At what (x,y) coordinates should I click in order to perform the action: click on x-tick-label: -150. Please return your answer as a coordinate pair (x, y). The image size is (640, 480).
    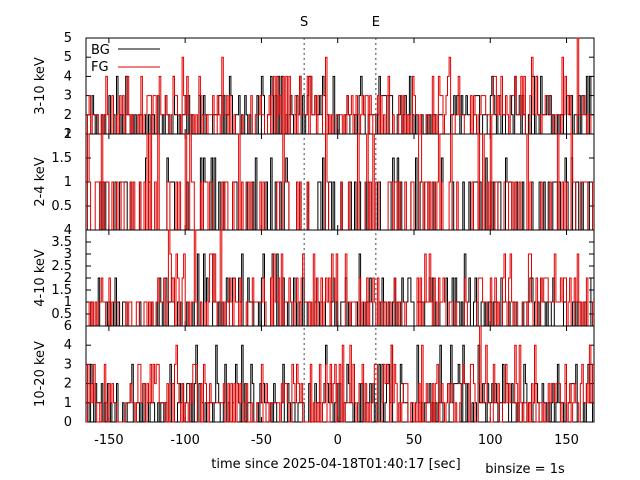
    Looking at the image, I should click on (109, 440).